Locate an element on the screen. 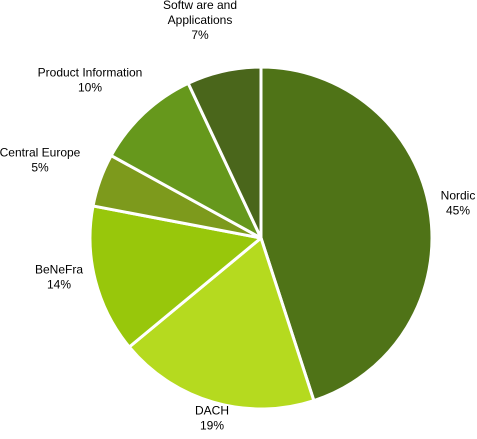 This screenshot has height=439, width=477. slice-percent-label: 7% is located at coordinates (200, 35).